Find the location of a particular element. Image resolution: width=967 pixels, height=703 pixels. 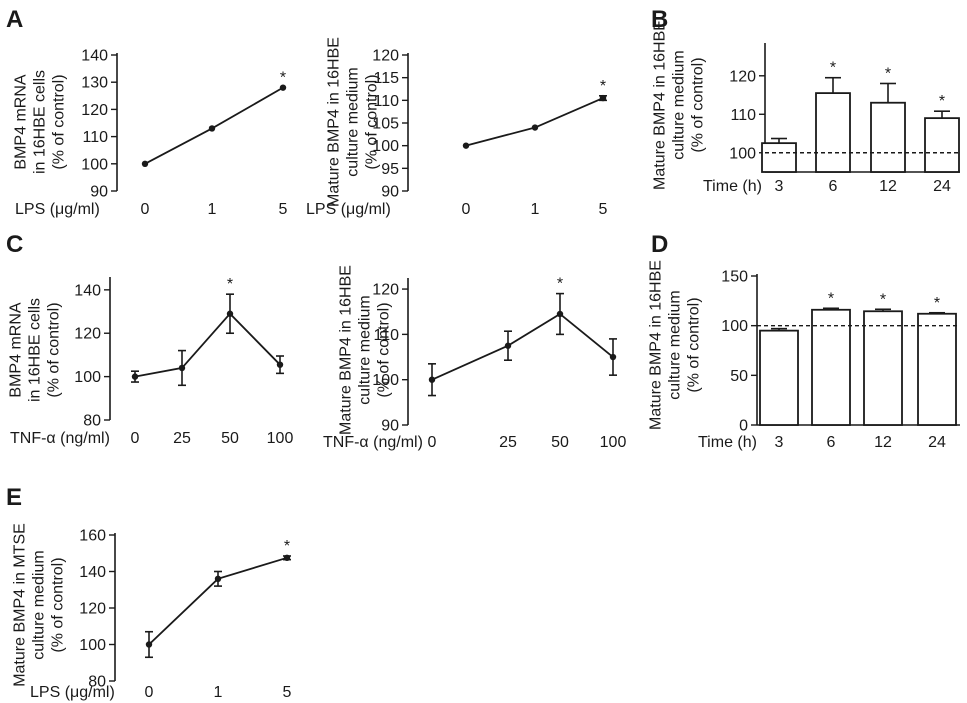

y-tick-label-a2-115: 115 is located at coordinates (386, 78).